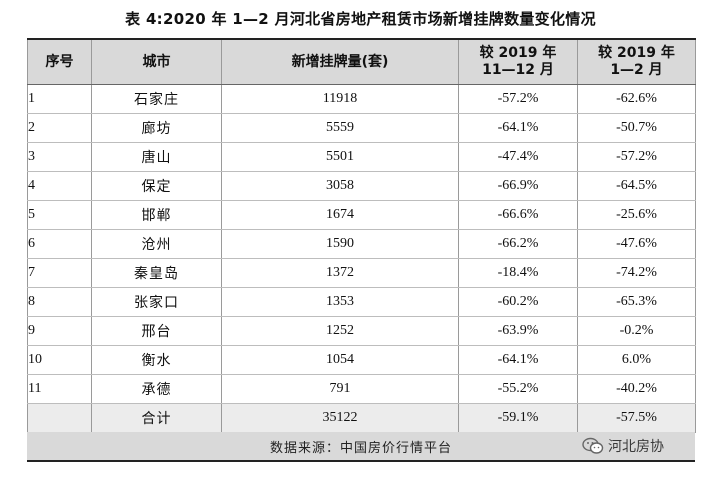 The height and width of the screenshot is (477, 721). Describe the element at coordinates (59, 186) in the screenshot. I see `row-no: 4` at that location.